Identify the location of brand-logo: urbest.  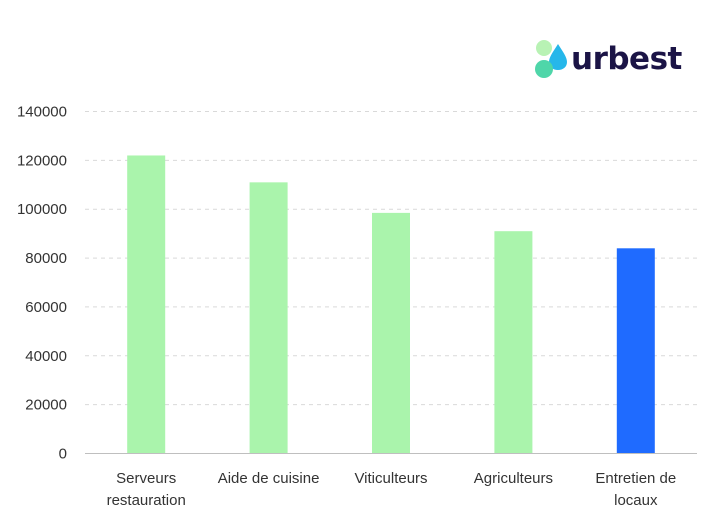
(612, 59).